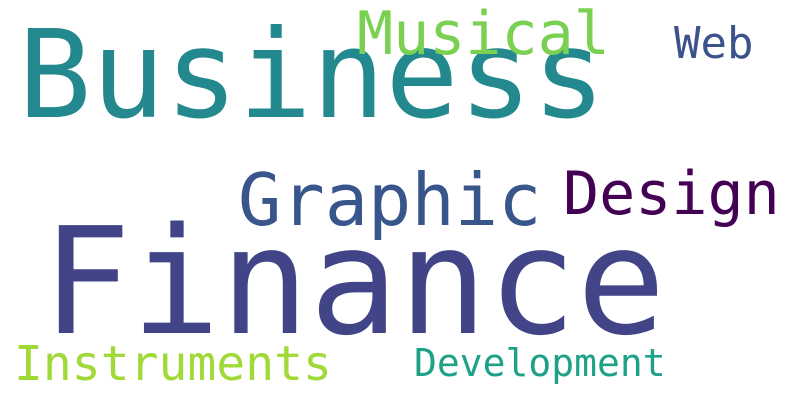  I want to click on word-development: Development, so click(540, 363).